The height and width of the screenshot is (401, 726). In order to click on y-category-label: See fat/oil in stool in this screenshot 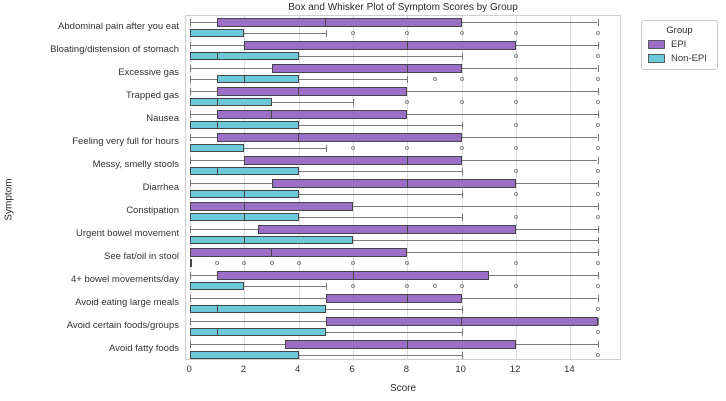, I will do `click(141, 256)`.